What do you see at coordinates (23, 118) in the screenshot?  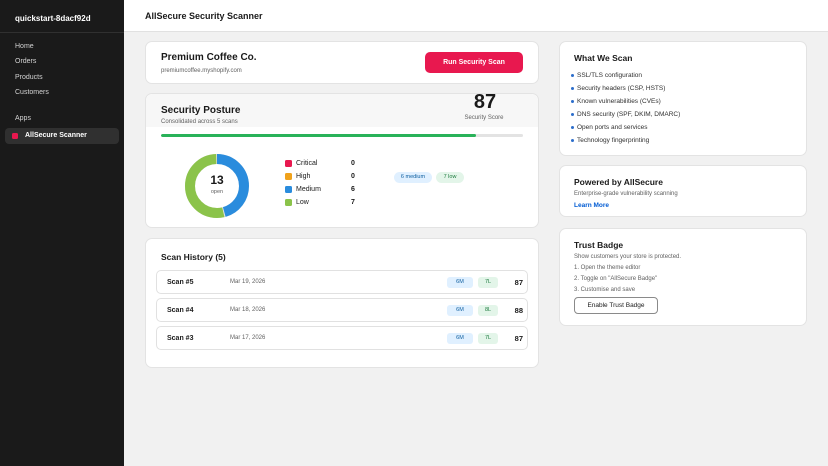 I see `sidebar-apps-heading: Apps` at bounding box center [23, 118].